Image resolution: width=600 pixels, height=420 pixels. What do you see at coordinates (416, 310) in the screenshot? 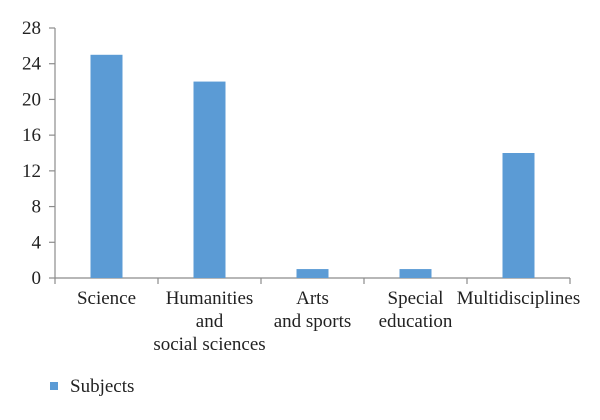
I see `x-category-label: Special education` at bounding box center [416, 310].